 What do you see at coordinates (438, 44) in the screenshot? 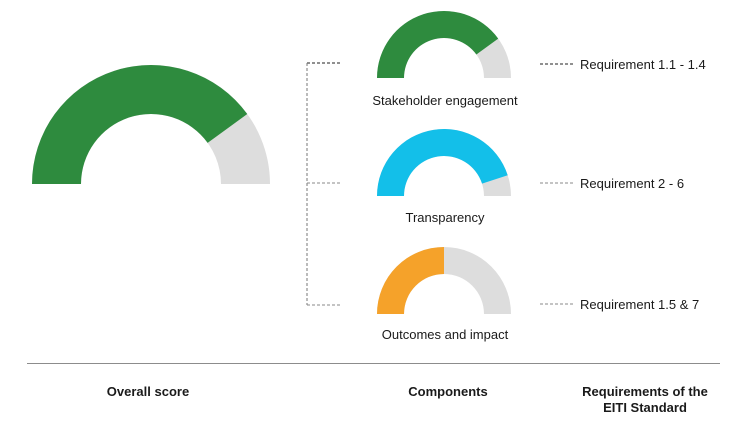
I see `stakeholder-gauge-fill` at bounding box center [438, 44].